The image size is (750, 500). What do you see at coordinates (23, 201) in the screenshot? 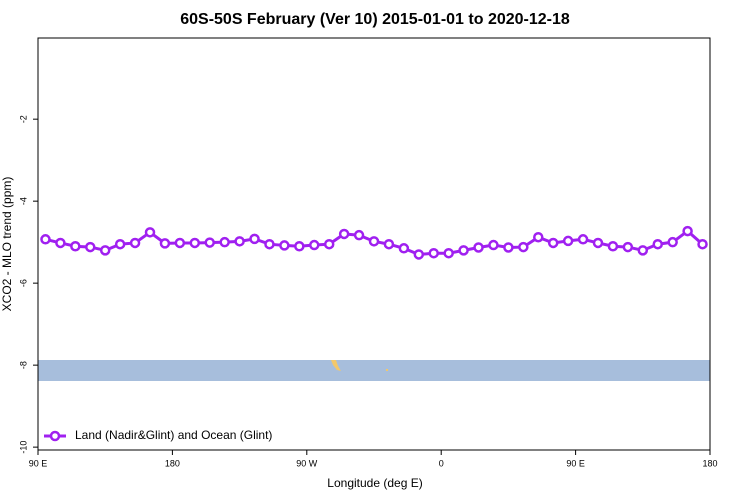
I see `y-tick-label: -4` at bounding box center [23, 201].